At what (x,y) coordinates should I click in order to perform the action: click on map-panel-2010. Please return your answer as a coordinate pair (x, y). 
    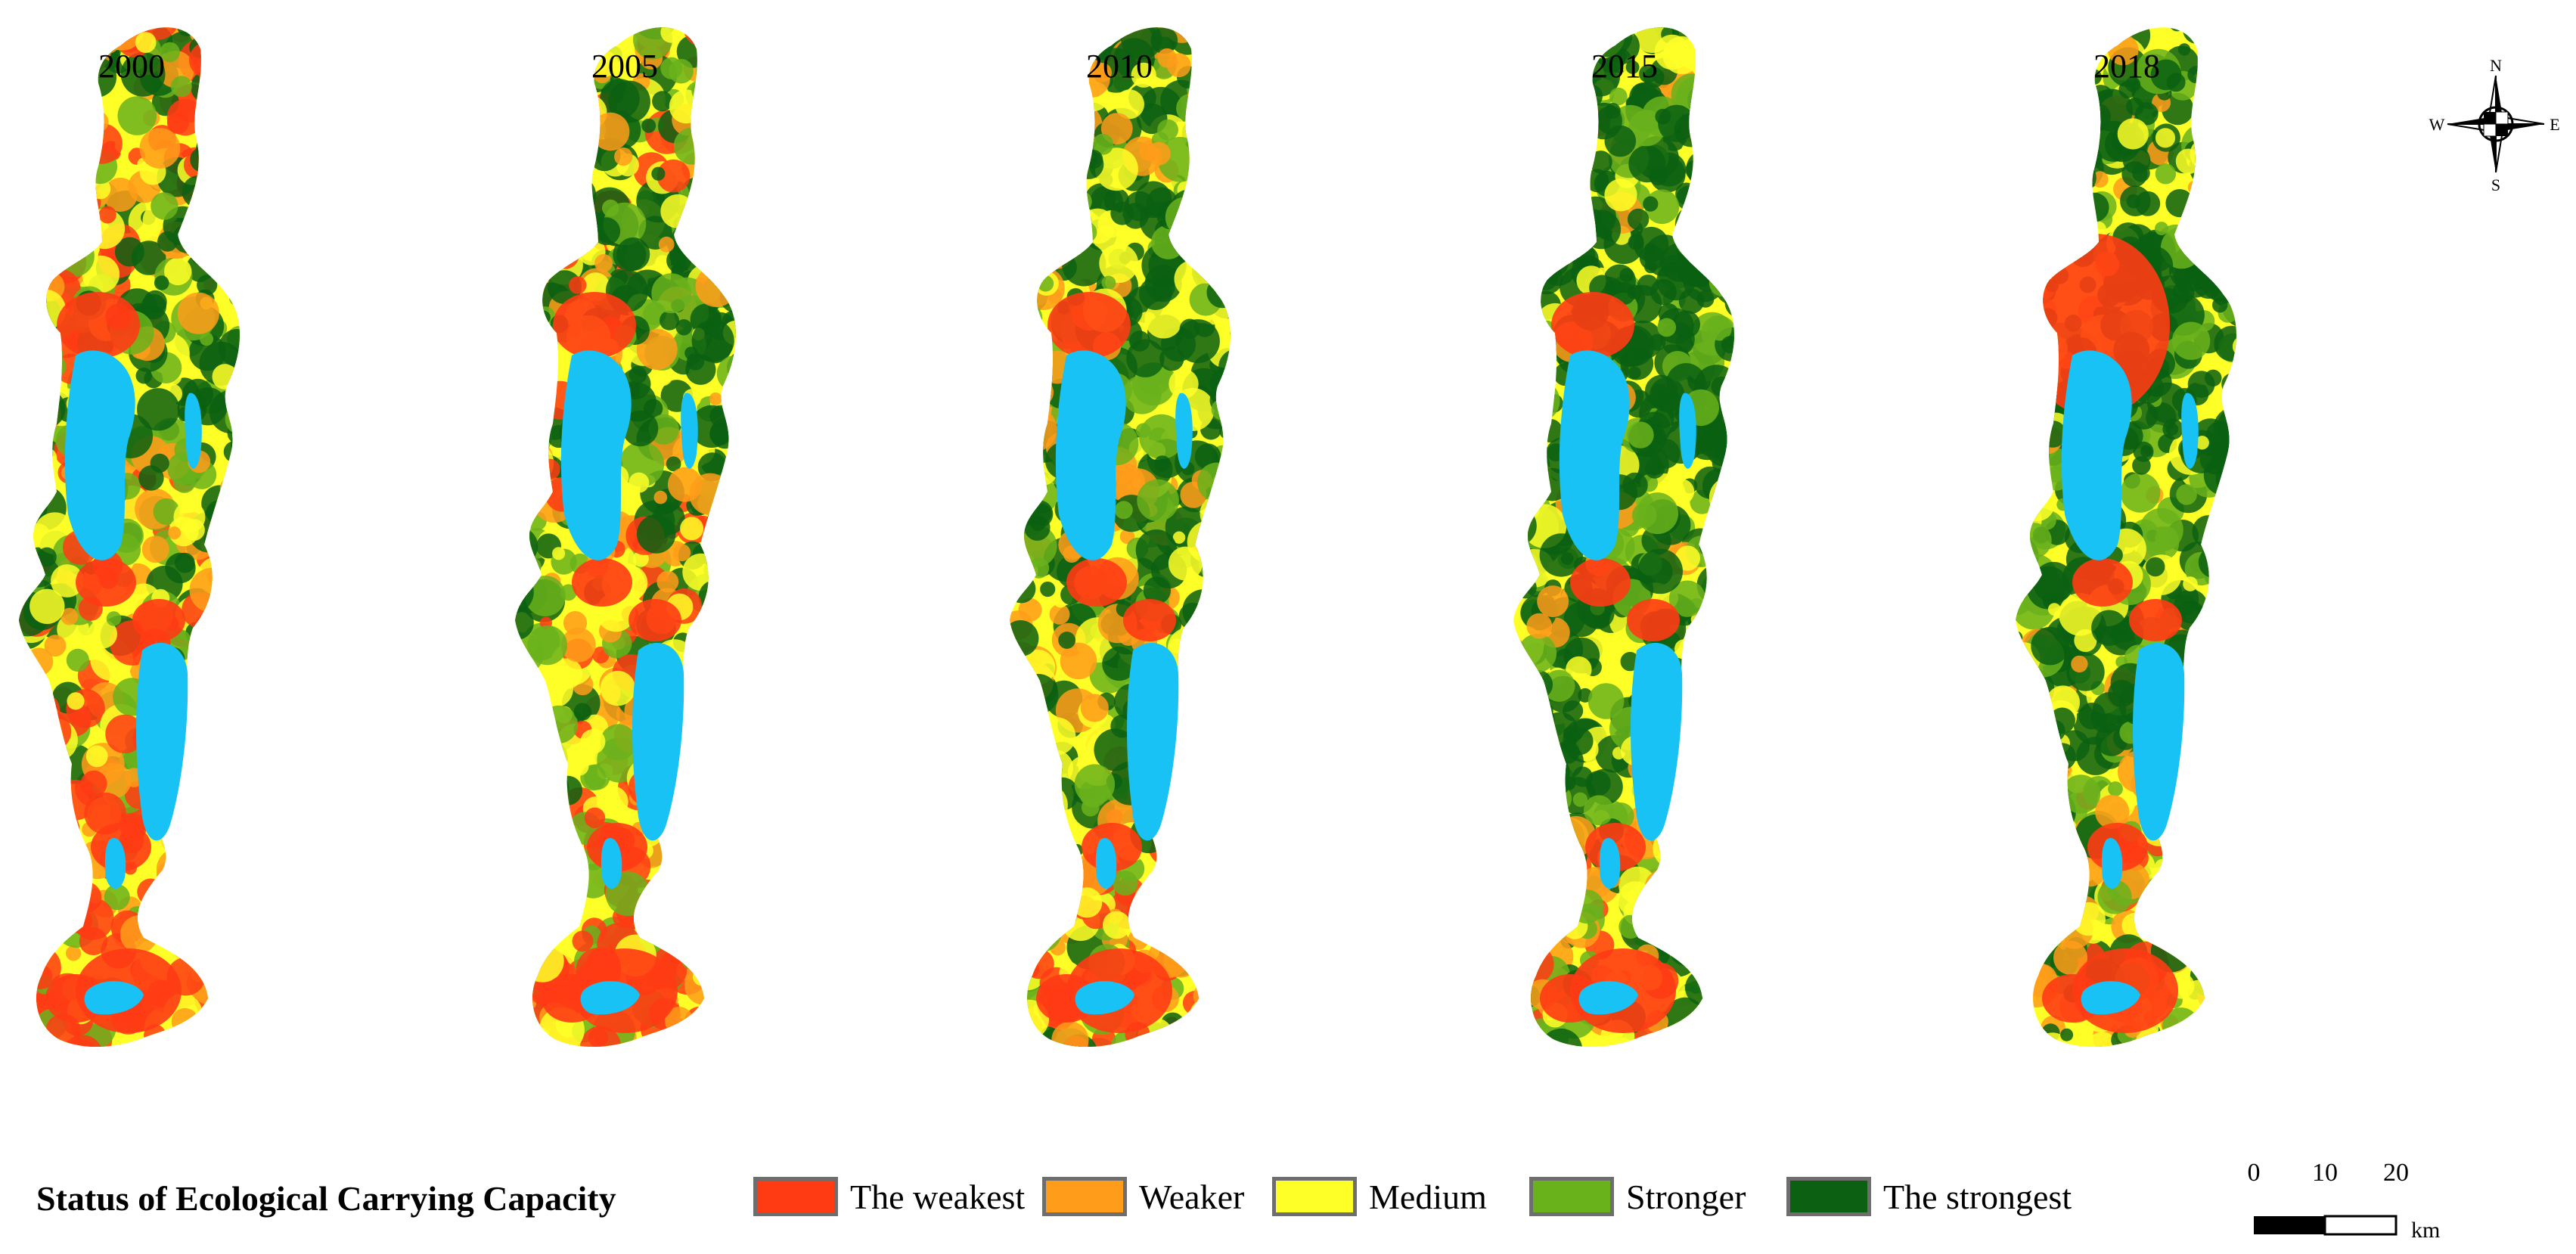
    Looking at the image, I should click on (1120, 537).